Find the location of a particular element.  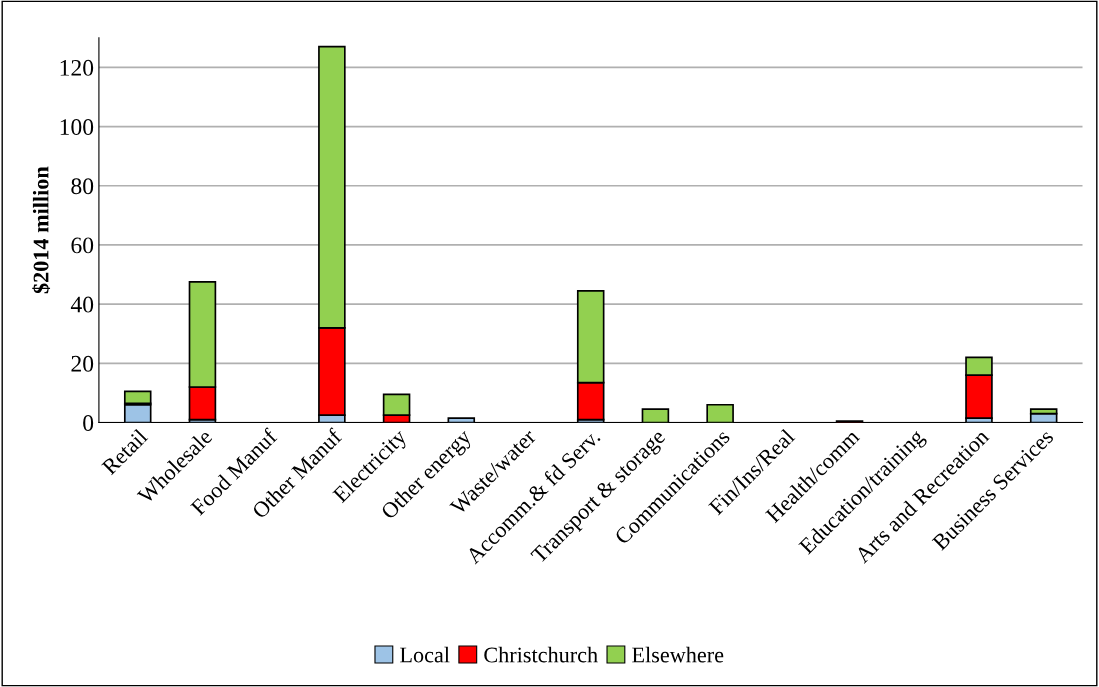

y-tick-label: 20 is located at coordinates (82, 363).